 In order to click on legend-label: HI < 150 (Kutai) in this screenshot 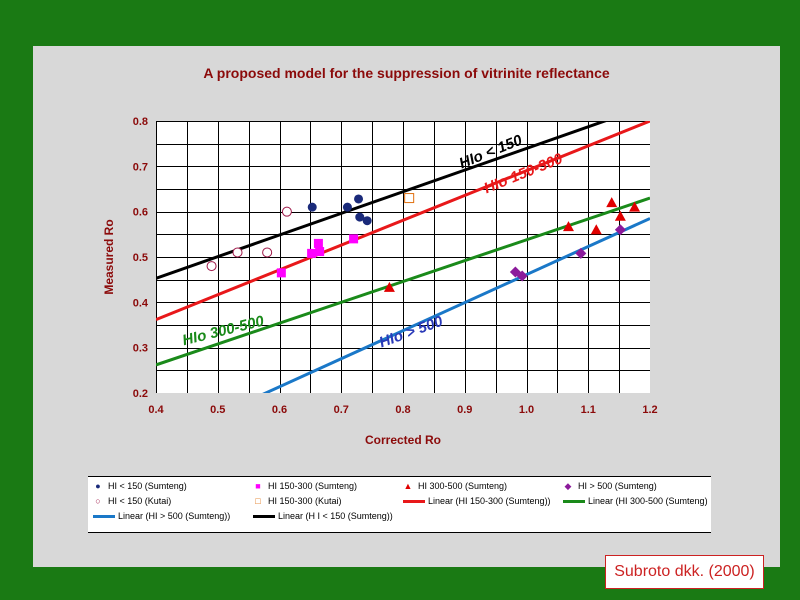, I will do `click(140, 501)`.